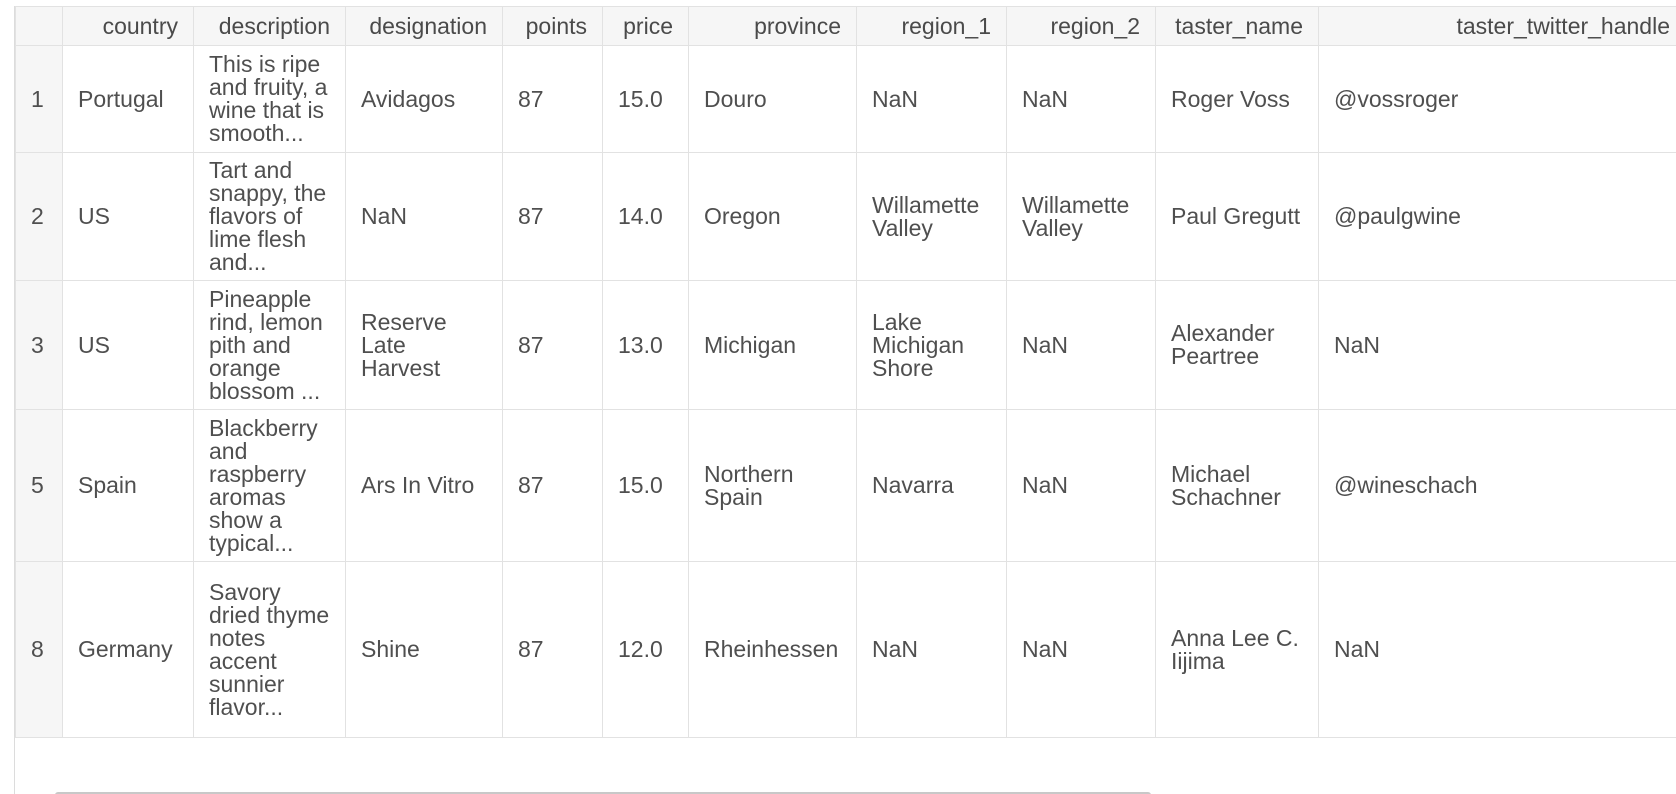 The width and height of the screenshot is (1676, 794). I want to click on cell-taster-name: Michael Schachner, so click(1237, 485).